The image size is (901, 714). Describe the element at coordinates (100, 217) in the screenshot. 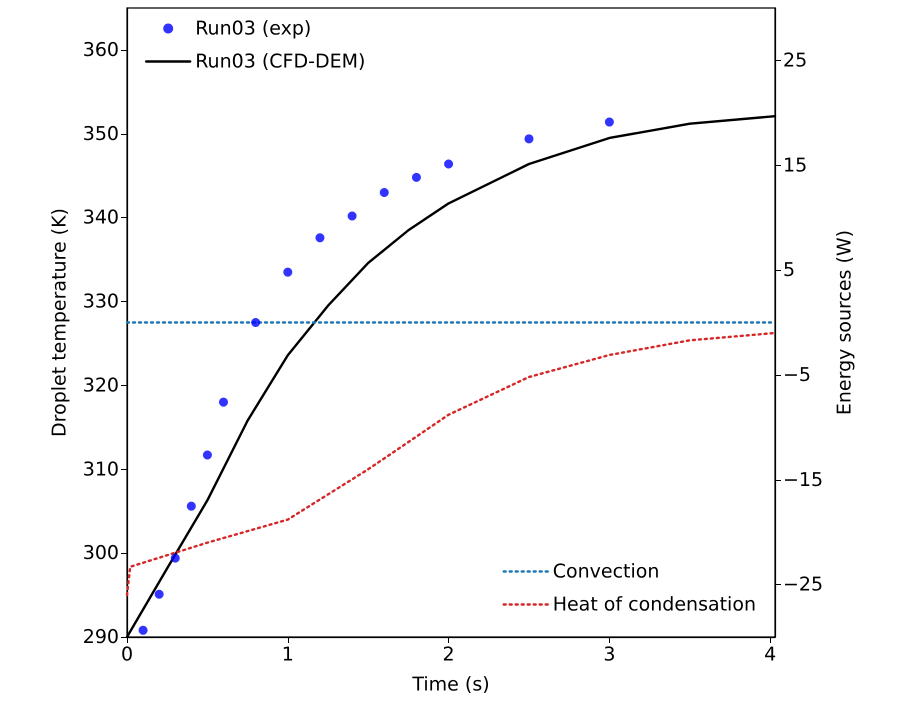

I see `y-tick-label: 340` at that location.